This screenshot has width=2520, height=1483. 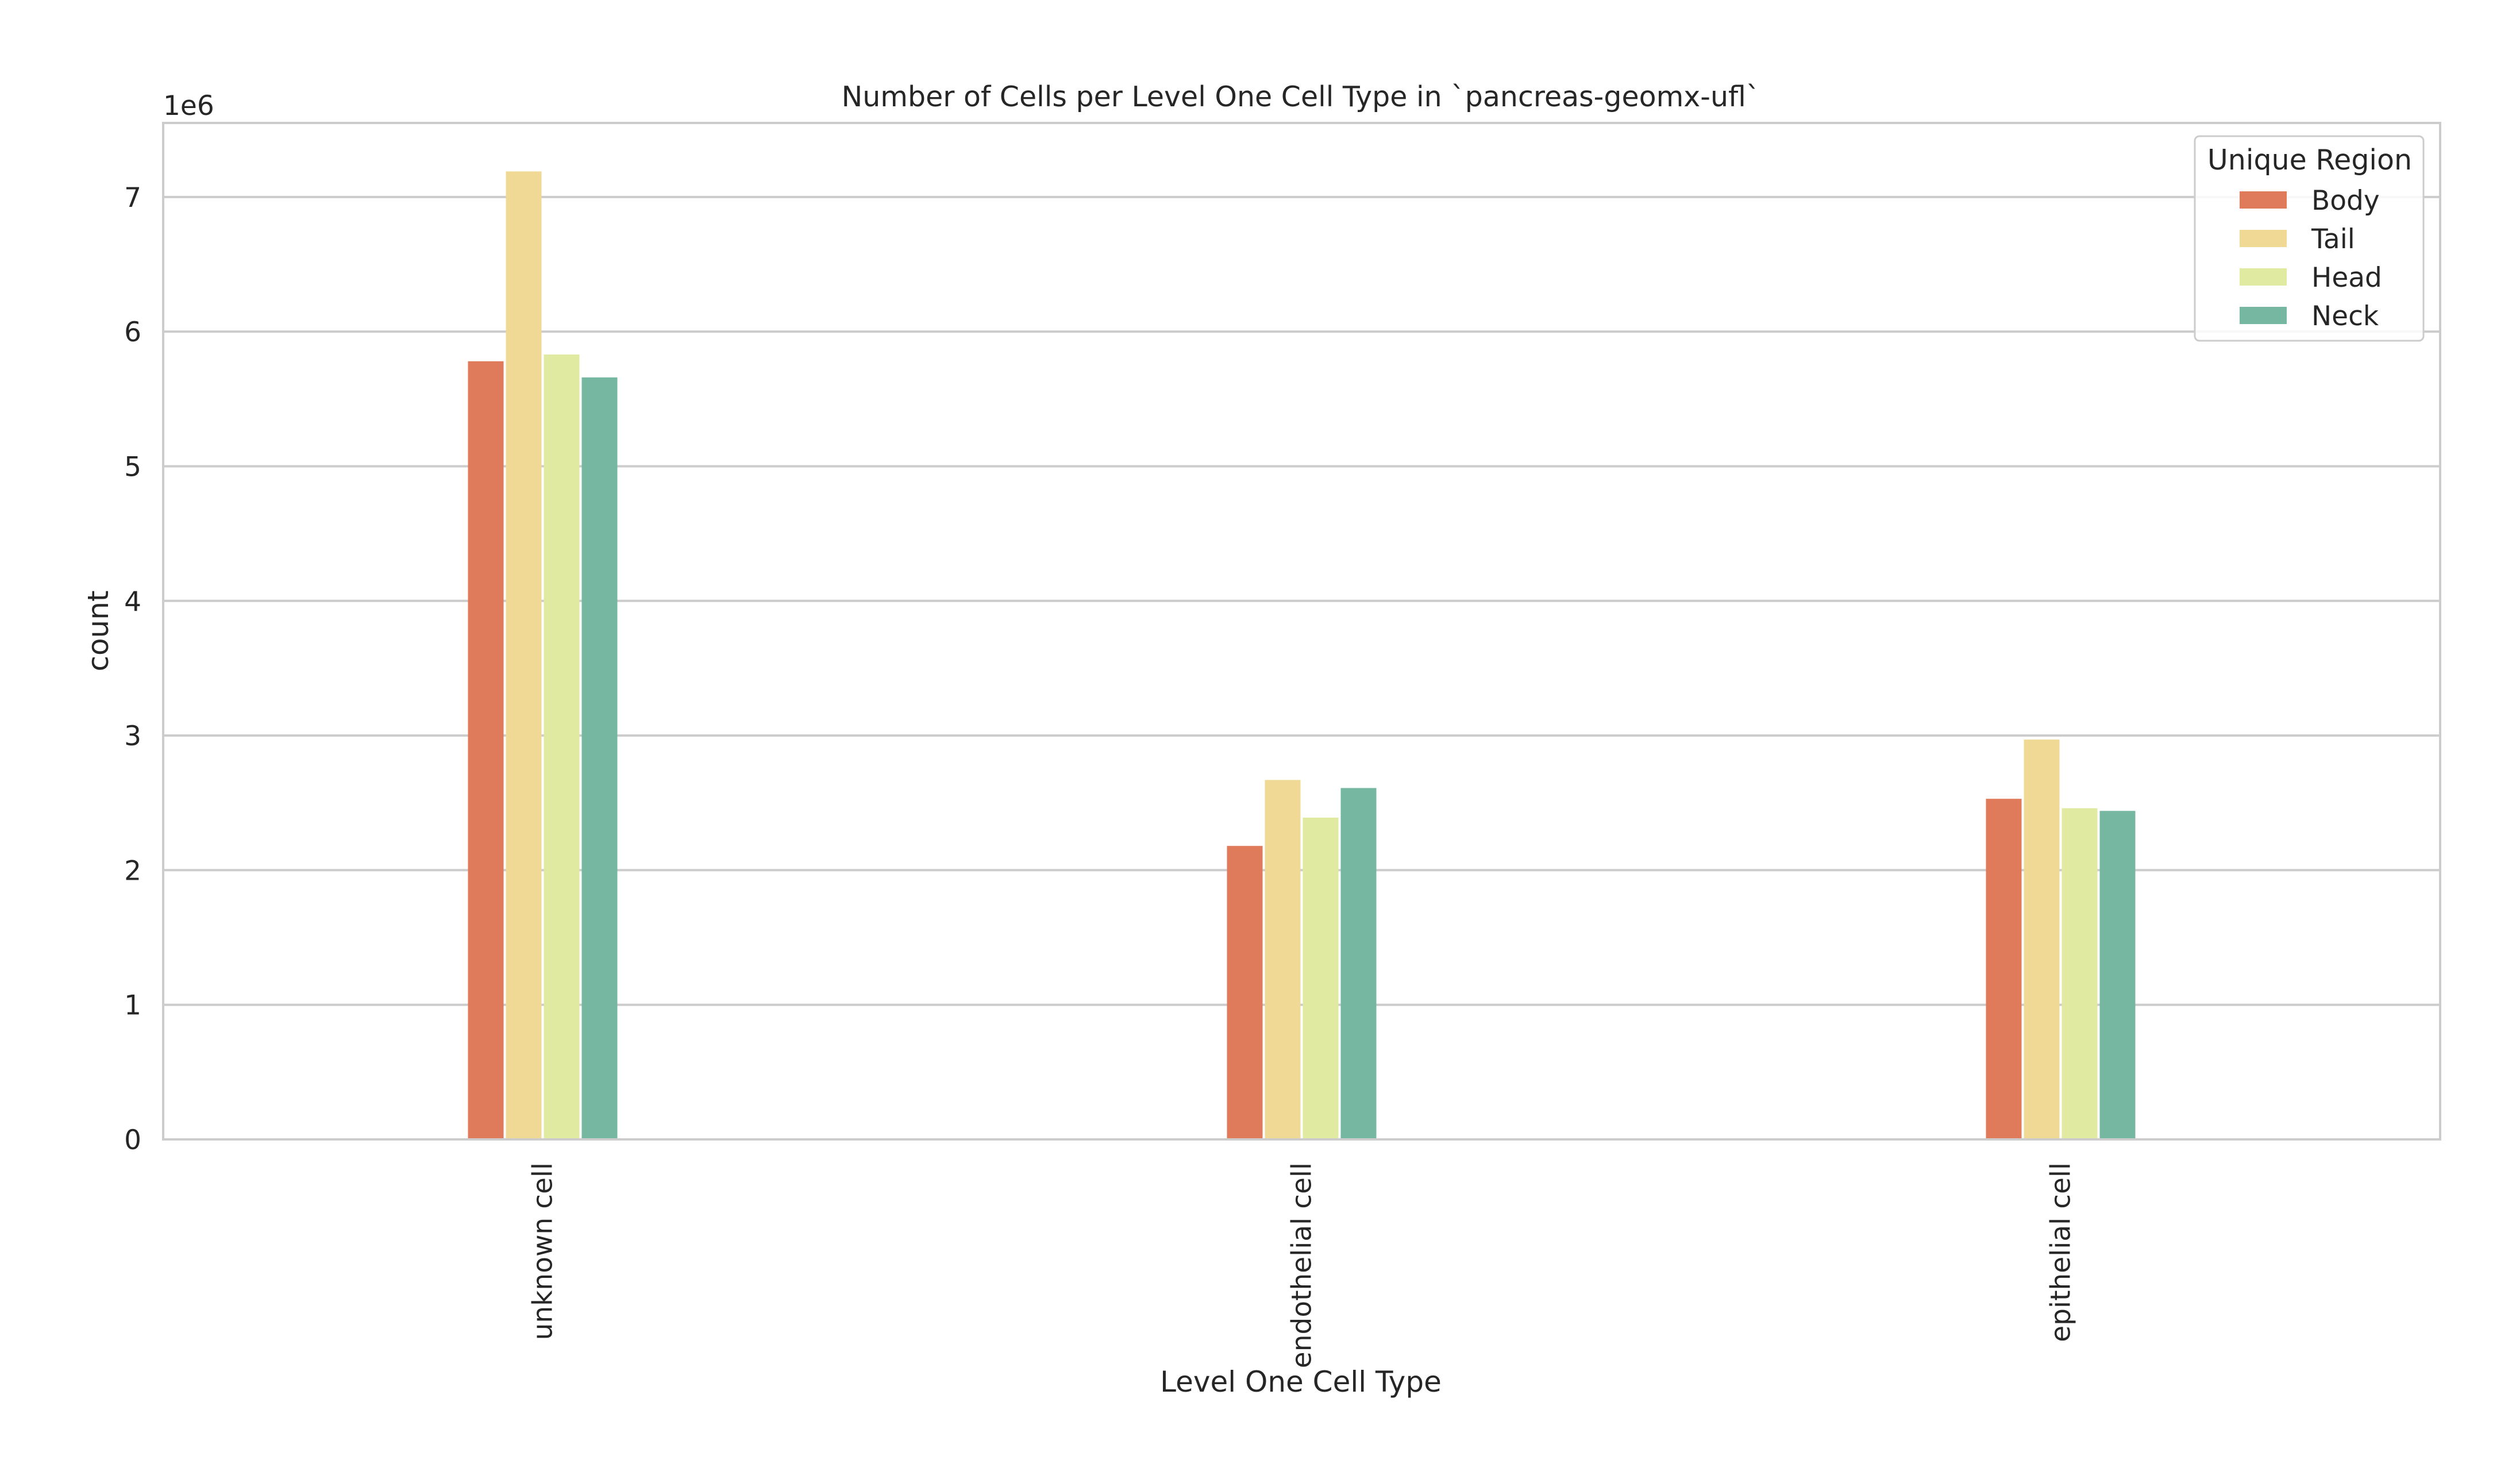 What do you see at coordinates (132, 1006) in the screenshot?
I see `y-tick-label: 1` at bounding box center [132, 1006].